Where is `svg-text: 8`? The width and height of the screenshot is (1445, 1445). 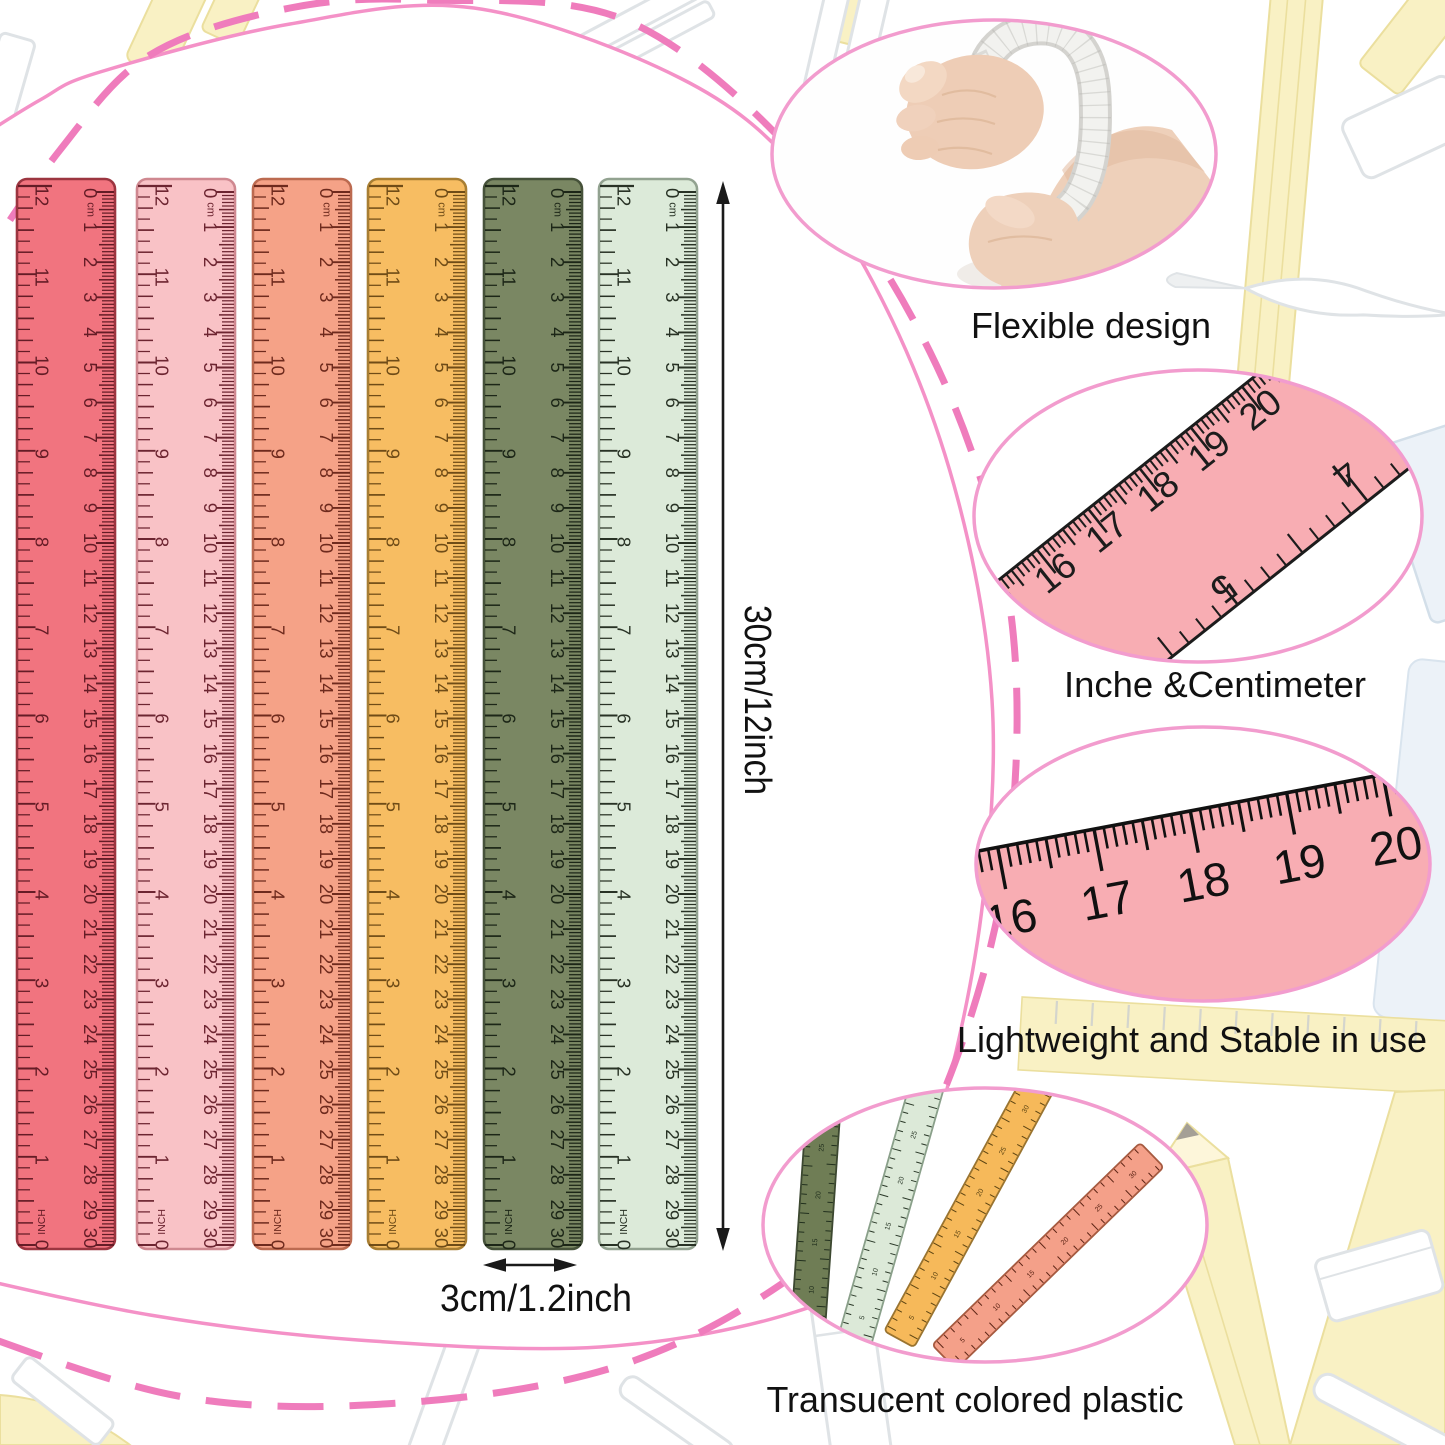
svg-text: 8 is located at coordinates (162, 542).